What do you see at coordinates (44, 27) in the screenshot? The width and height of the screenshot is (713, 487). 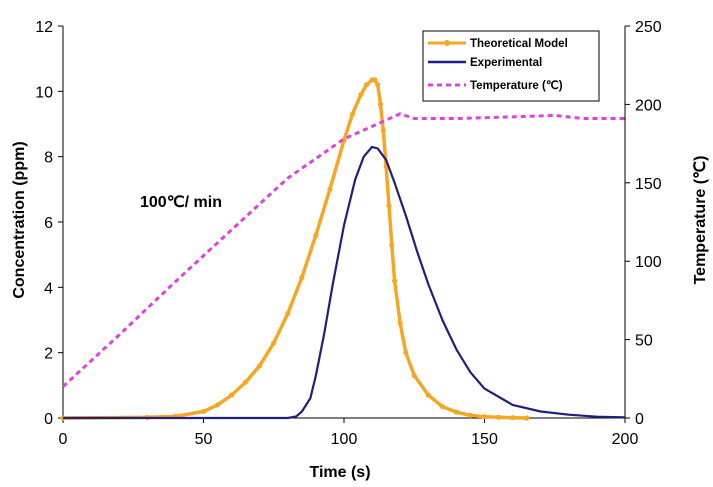 I see `y-tick-label: 12` at bounding box center [44, 27].